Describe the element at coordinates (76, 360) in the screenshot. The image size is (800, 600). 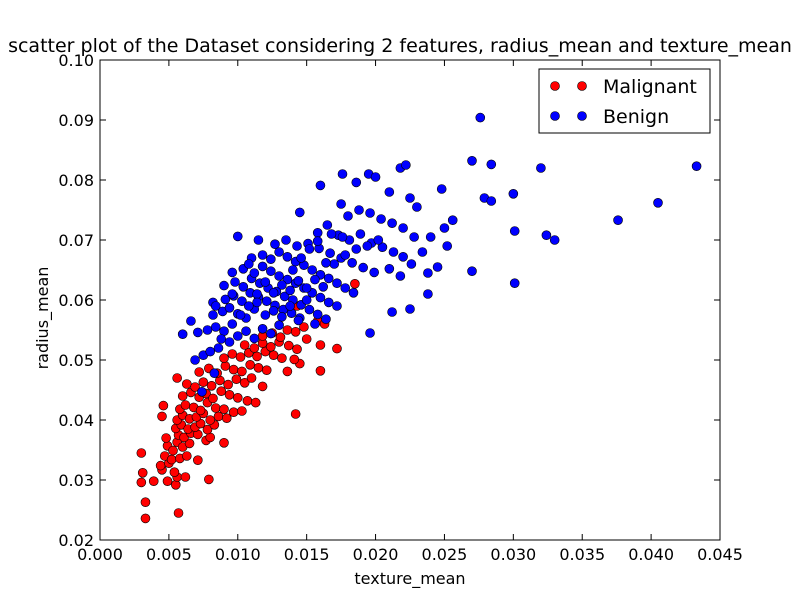
I see `y-tick-label: 0.05` at that location.